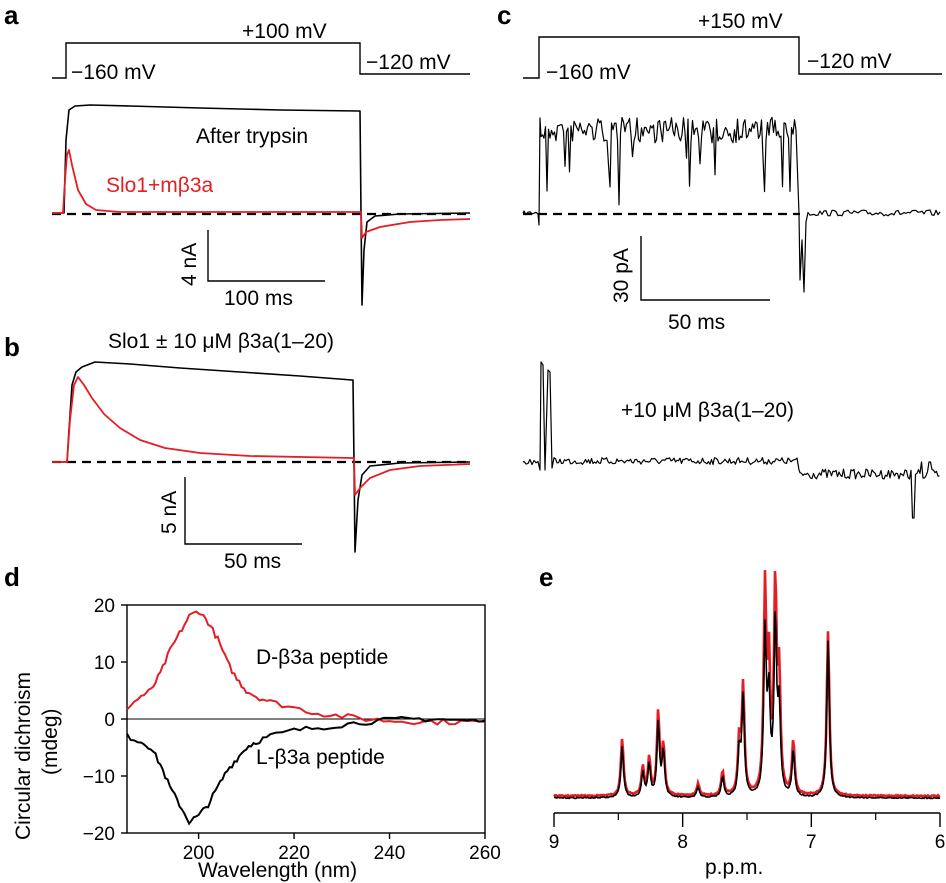 This screenshot has height=883, width=946. Describe the element at coordinates (732, 57) in the screenshot. I see `panel-c-voltage-protocol` at that location.